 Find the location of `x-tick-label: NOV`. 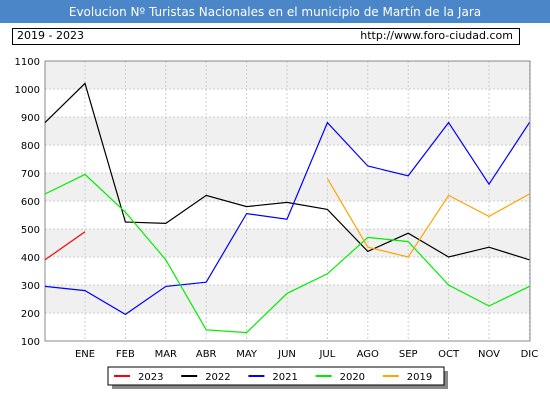

x-tick-label: NOV is located at coordinates (489, 354).